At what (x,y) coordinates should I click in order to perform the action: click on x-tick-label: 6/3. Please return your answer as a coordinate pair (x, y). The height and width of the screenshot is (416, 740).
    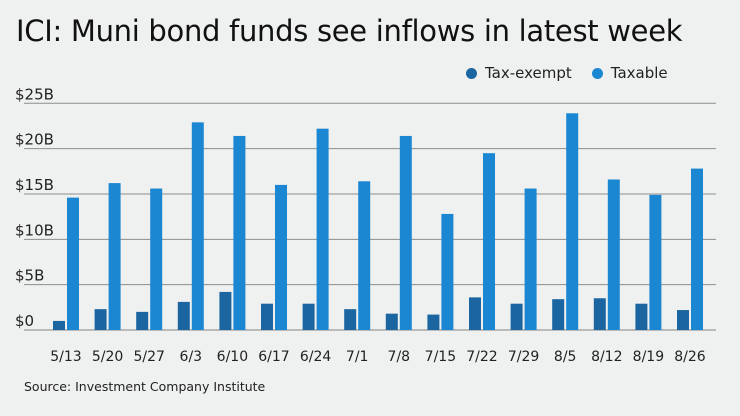
    Looking at the image, I should click on (191, 357).